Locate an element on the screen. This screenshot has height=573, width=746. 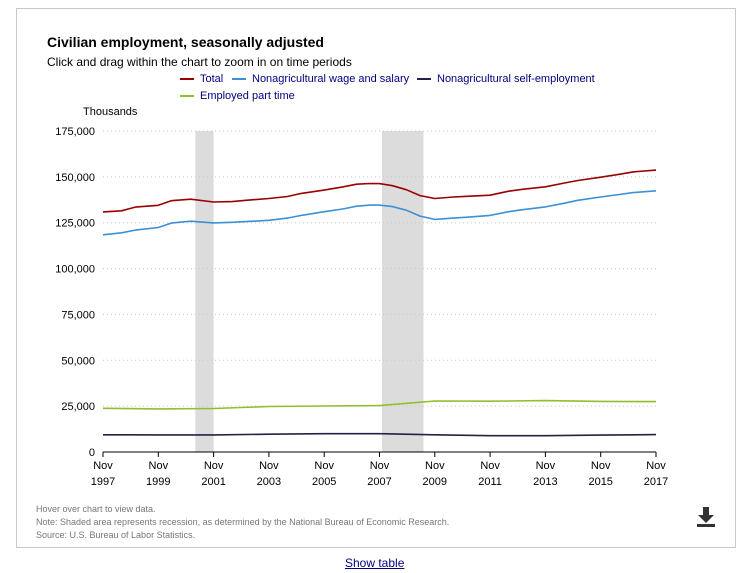
legend-item-self-employment: Nonagricultural self-employment is located at coordinates (506, 79).